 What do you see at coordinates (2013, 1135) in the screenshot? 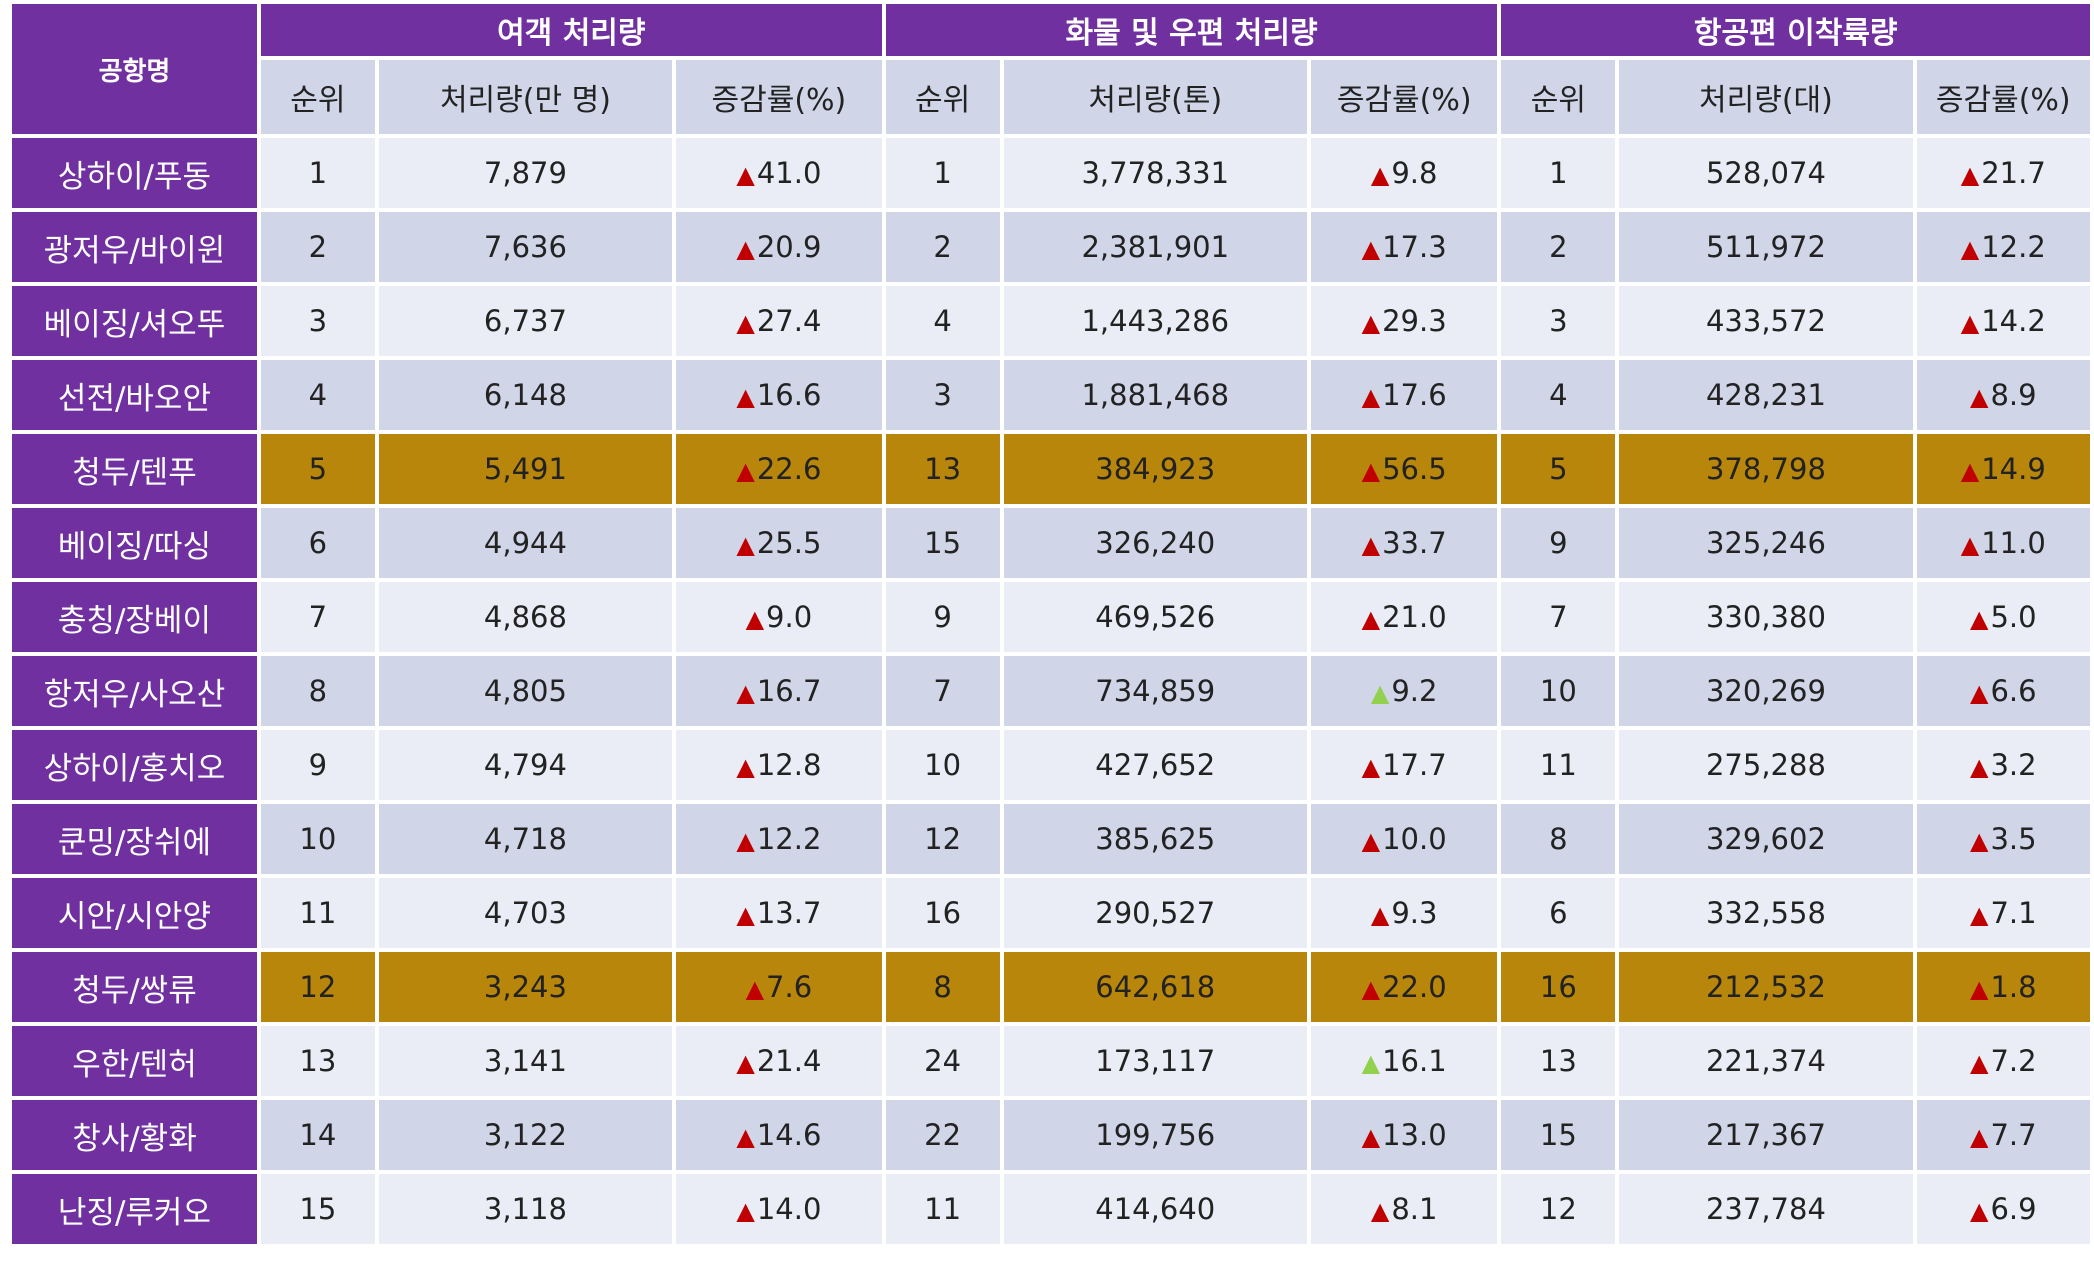
I see `change-value: 7.7` at bounding box center [2013, 1135].